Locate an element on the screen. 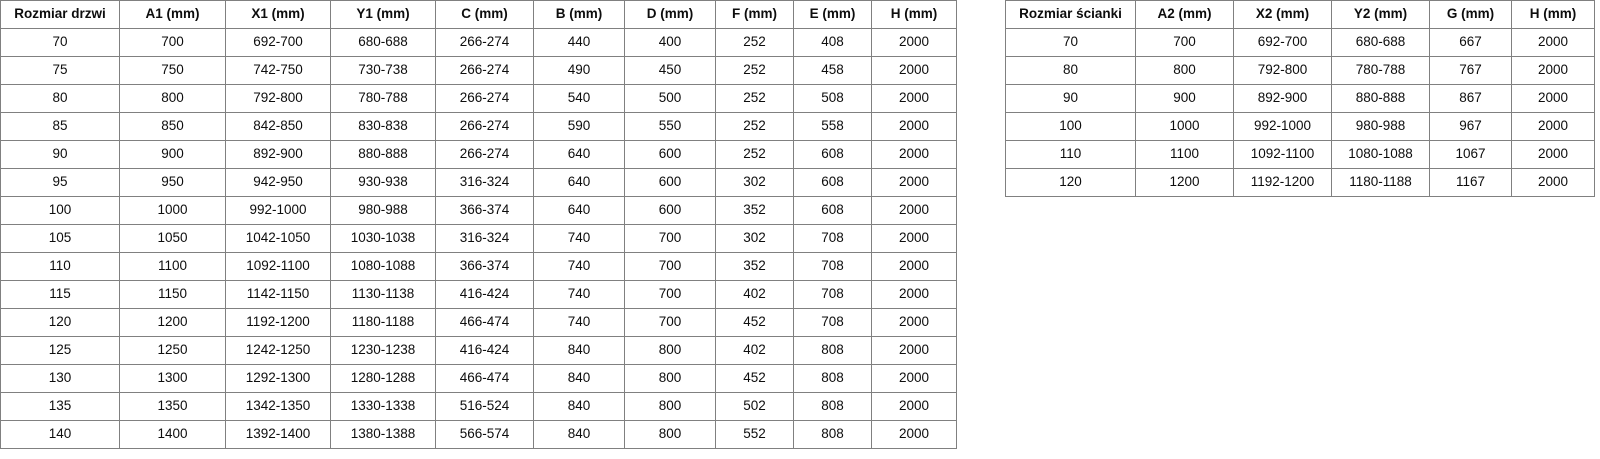  cell: 590 is located at coordinates (579, 126).